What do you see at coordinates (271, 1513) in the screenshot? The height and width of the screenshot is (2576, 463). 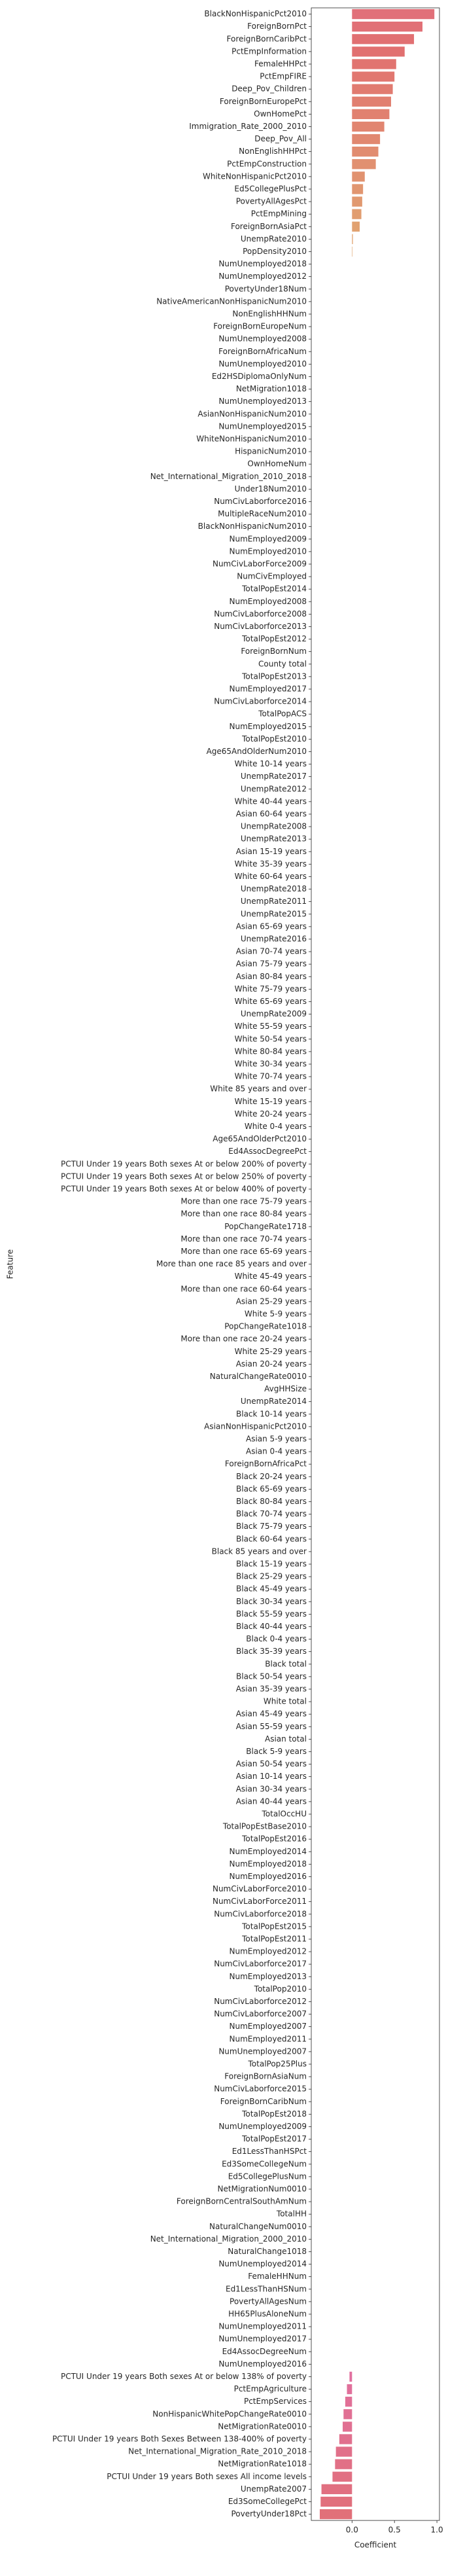 I see `y-tick-label: Black 70-74 years` at bounding box center [271, 1513].